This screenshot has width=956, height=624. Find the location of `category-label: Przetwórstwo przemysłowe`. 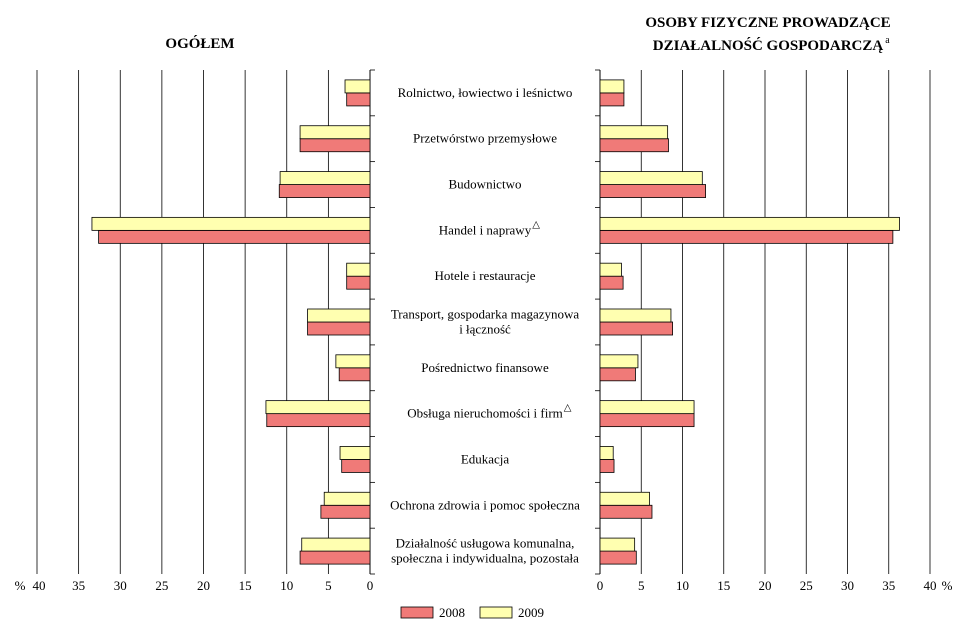

category-label: Przetwórstwo przemysłowe is located at coordinates (485, 138).